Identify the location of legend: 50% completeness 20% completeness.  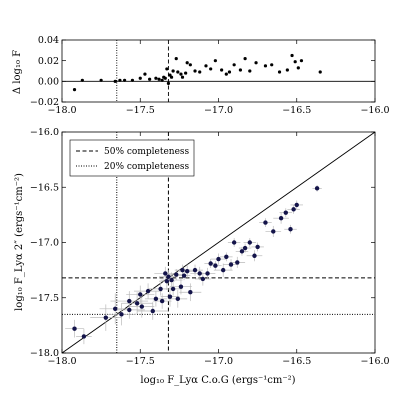
(132, 158).